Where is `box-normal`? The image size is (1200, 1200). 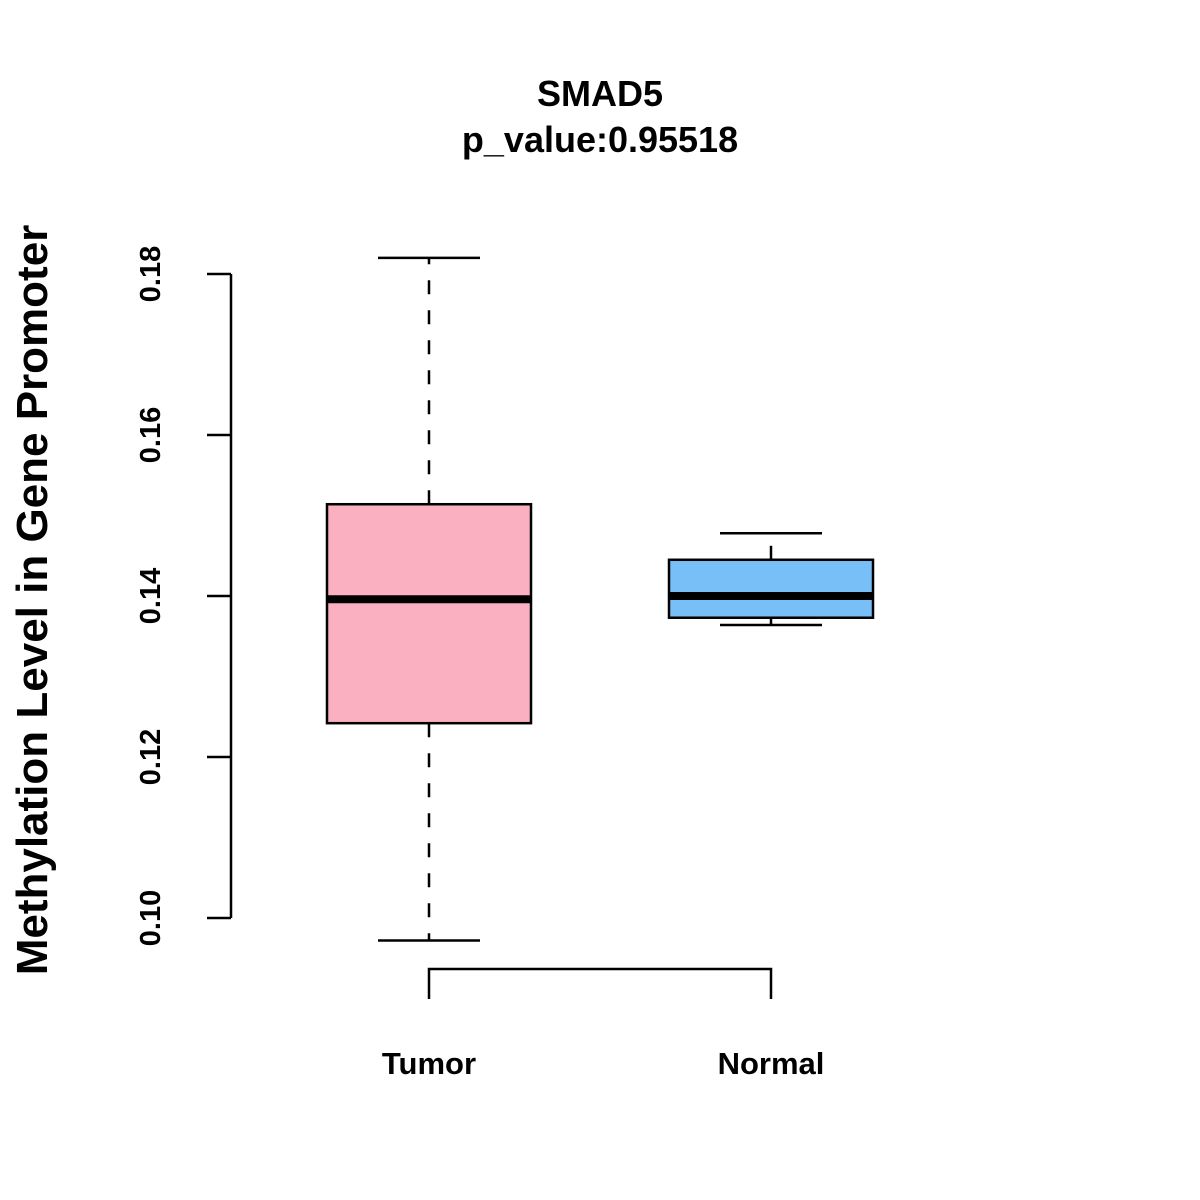
box-normal is located at coordinates (771, 579).